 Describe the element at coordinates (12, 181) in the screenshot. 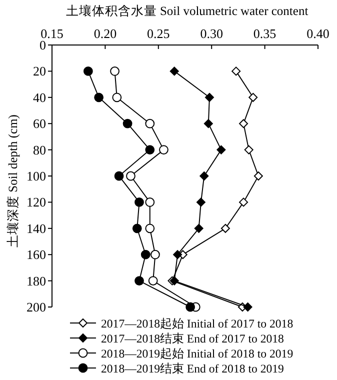

I see `y-axis-title: 土壤深度 Soil depth (cm)` at that location.